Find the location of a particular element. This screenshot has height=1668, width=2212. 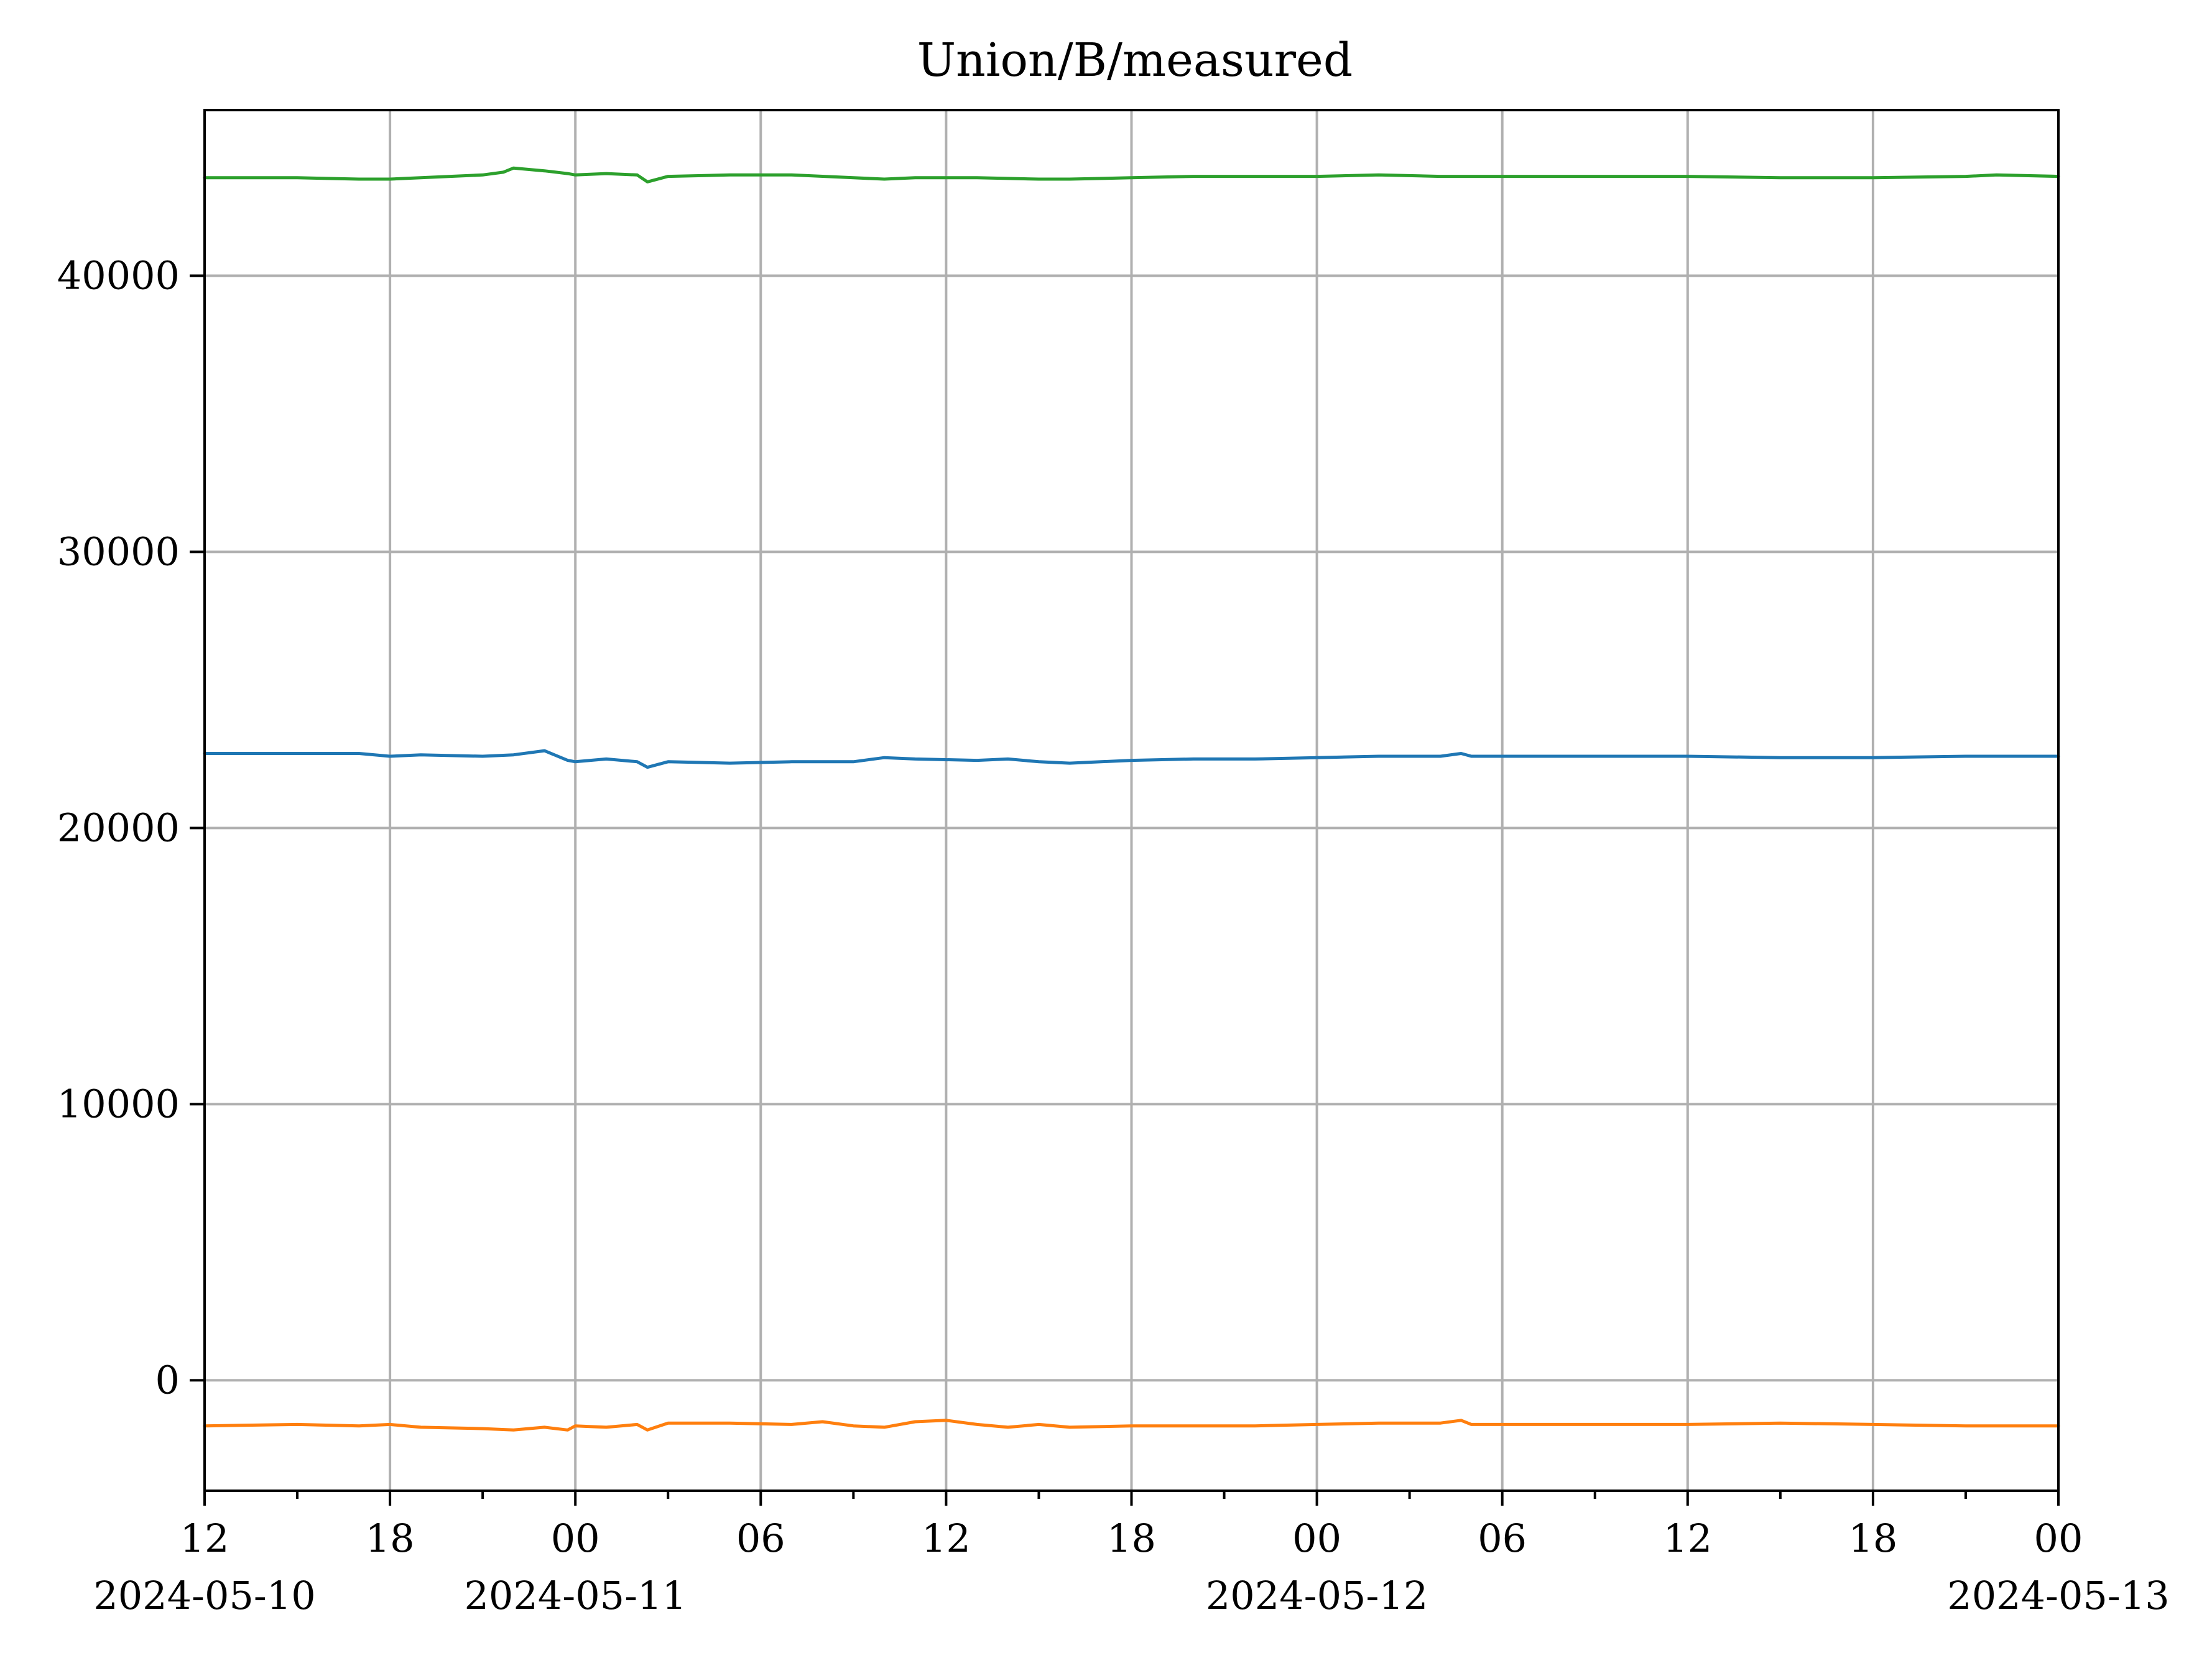

chart-title: Union/B/measured is located at coordinates (1135, 60).